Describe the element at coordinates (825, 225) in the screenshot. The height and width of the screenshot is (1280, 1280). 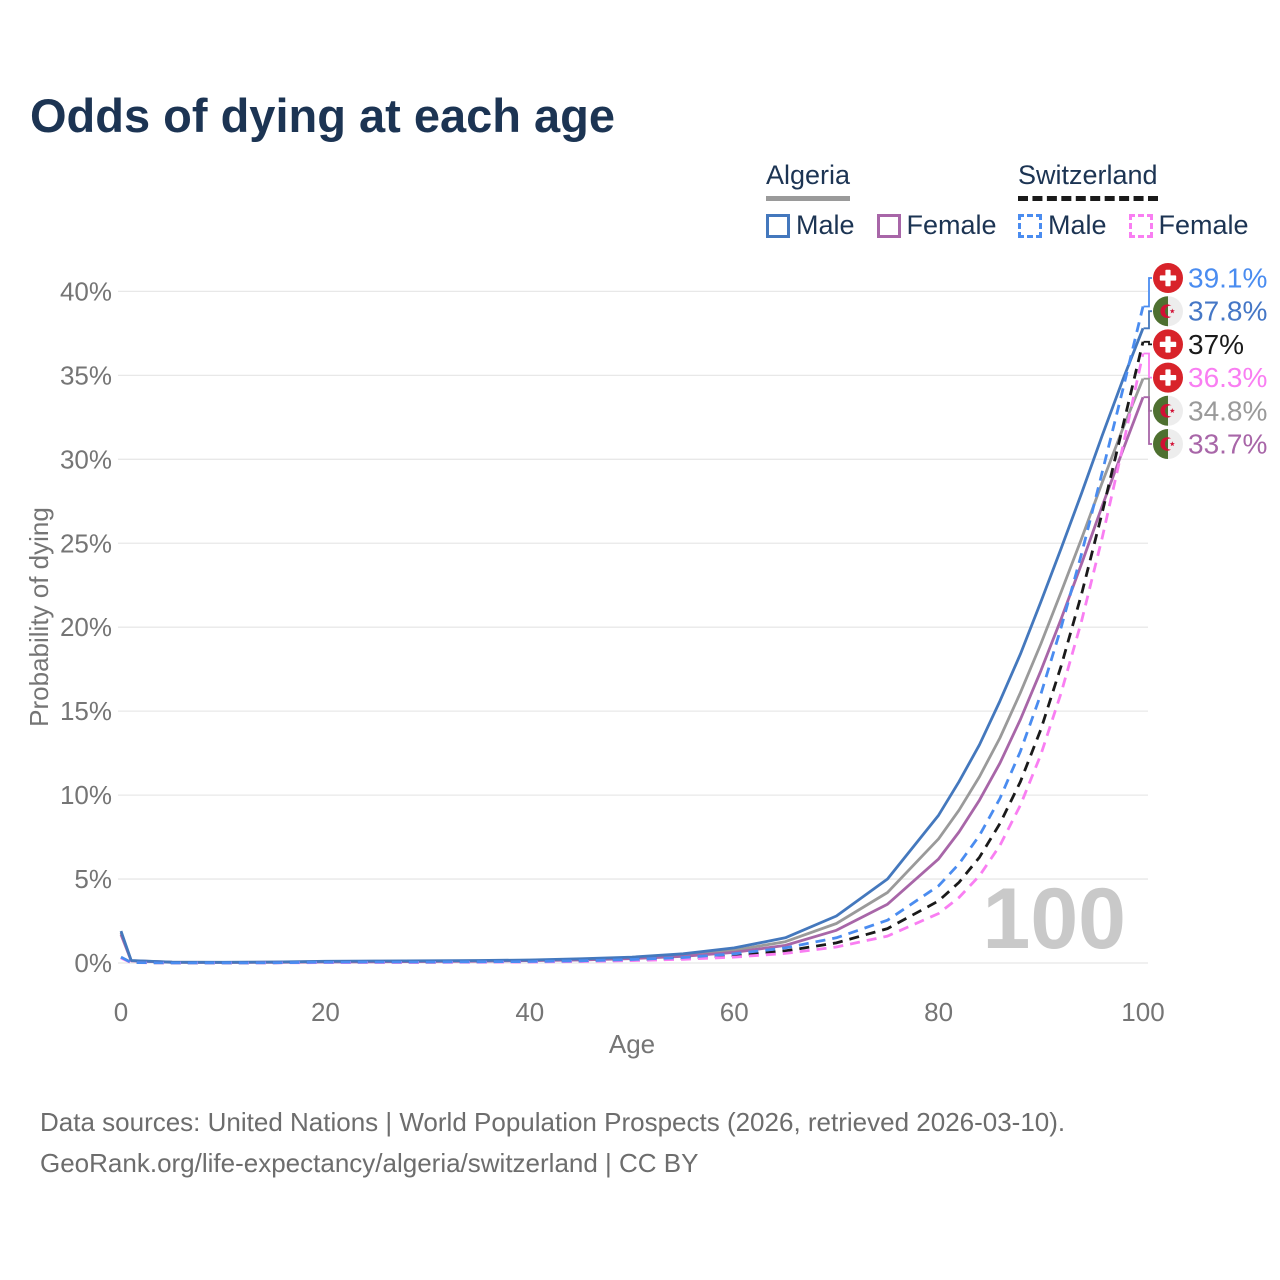
I see `legend-label-algeria-male: Male` at that location.